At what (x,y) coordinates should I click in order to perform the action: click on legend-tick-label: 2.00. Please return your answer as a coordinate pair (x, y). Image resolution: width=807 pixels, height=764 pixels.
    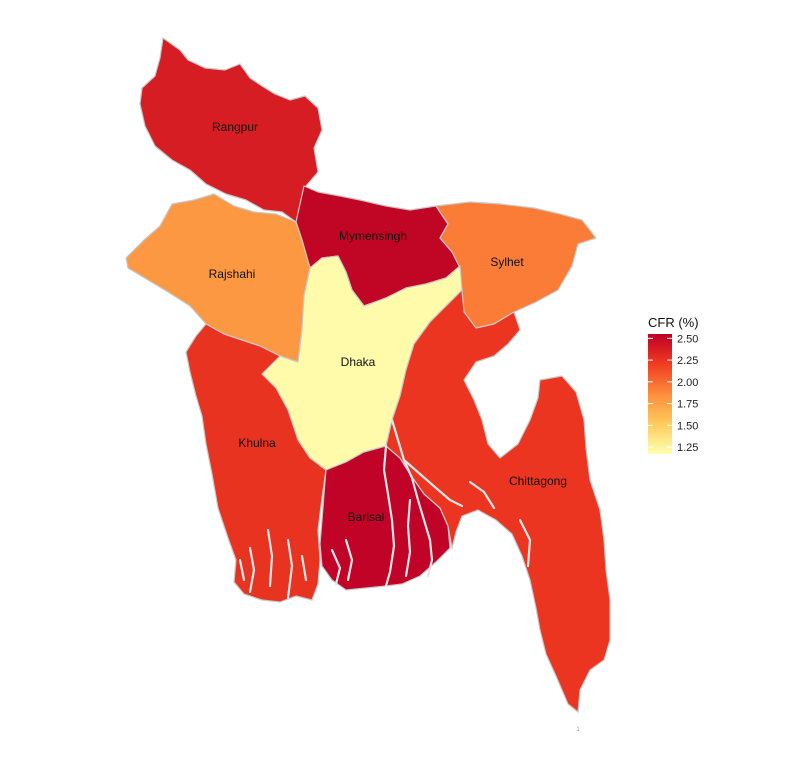
    Looking at the image, I should click on (687, 383).